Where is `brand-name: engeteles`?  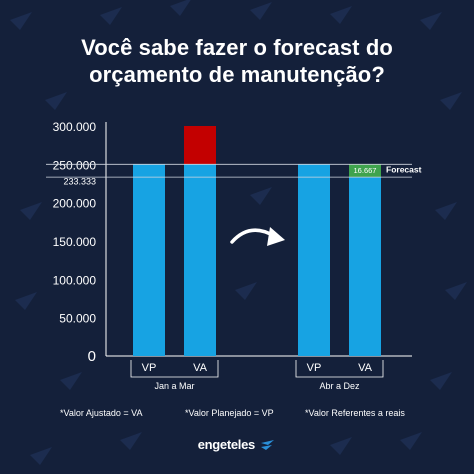 brand-name: engeteles is located at coordinates (226, 444).